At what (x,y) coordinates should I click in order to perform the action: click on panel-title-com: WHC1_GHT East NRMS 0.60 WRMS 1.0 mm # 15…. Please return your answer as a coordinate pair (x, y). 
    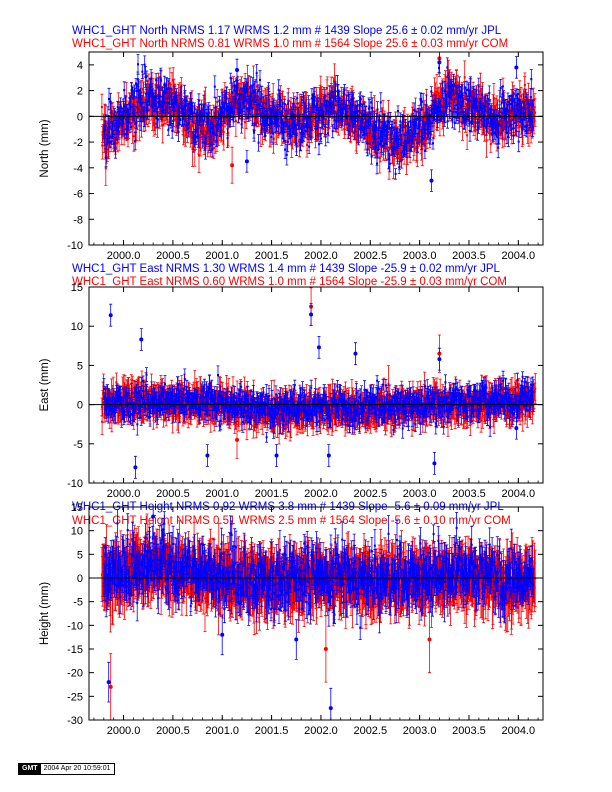
    Looking at the image, I should click on (289, 282).